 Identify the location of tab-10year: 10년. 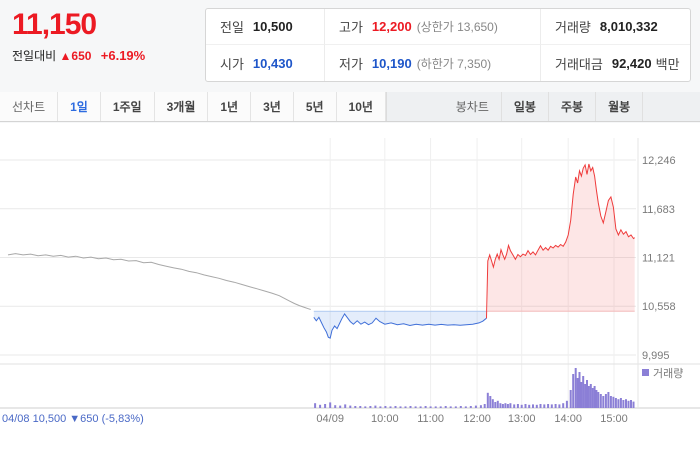
(361, 106).